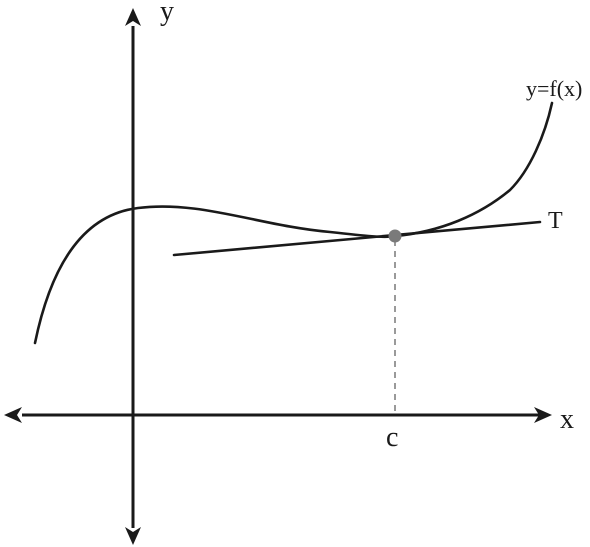 This screenshot has width=590, height=547. What do you see at coordinates (395, 236) in the screenshot?
I see `tangent-point` at bounding box center [395, 236].